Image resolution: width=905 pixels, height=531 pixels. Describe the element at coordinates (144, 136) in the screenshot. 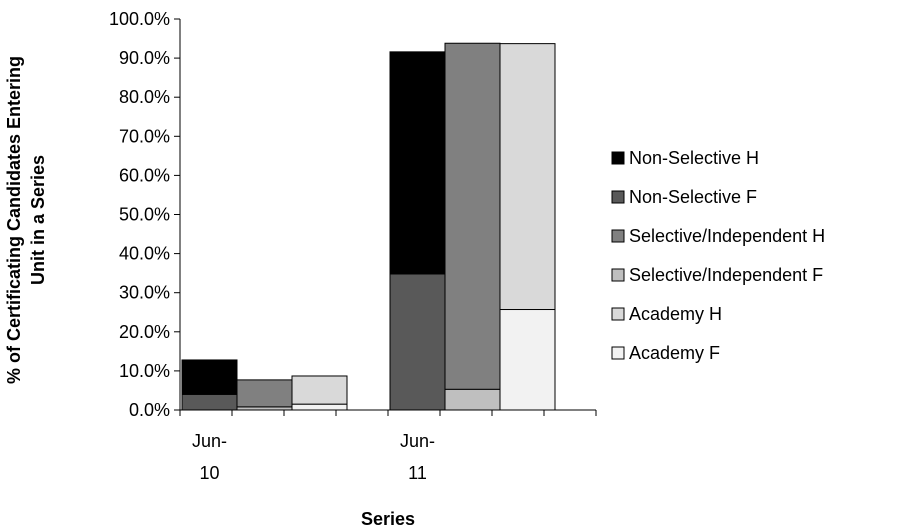

I see `y-tick-label: 70.0%` at that location.